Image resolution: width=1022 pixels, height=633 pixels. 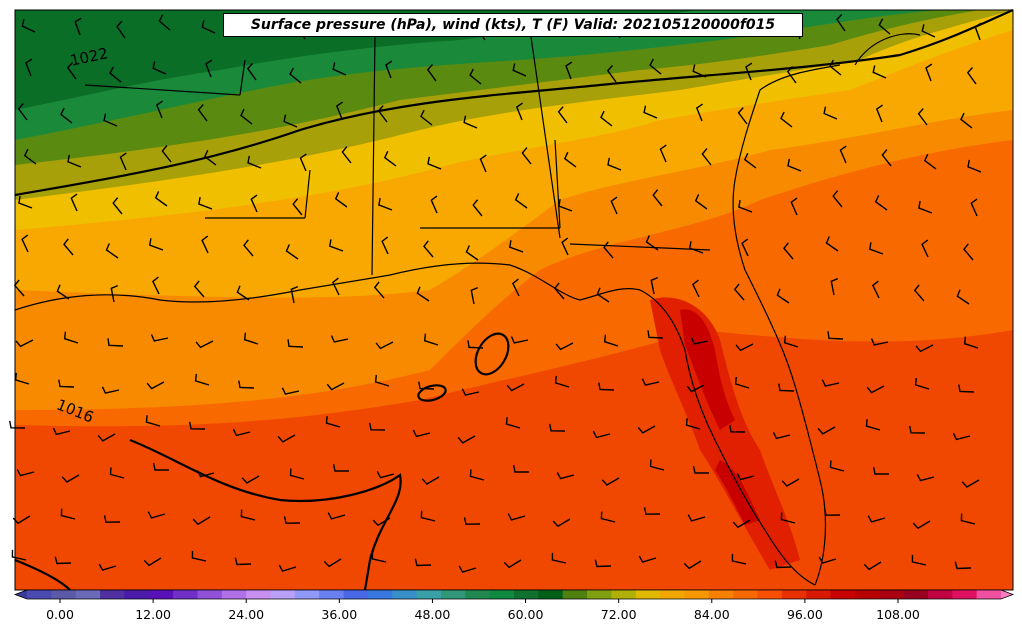 I want to click on colorbar-tick-label: 36.00, so click(x=339, y=614).